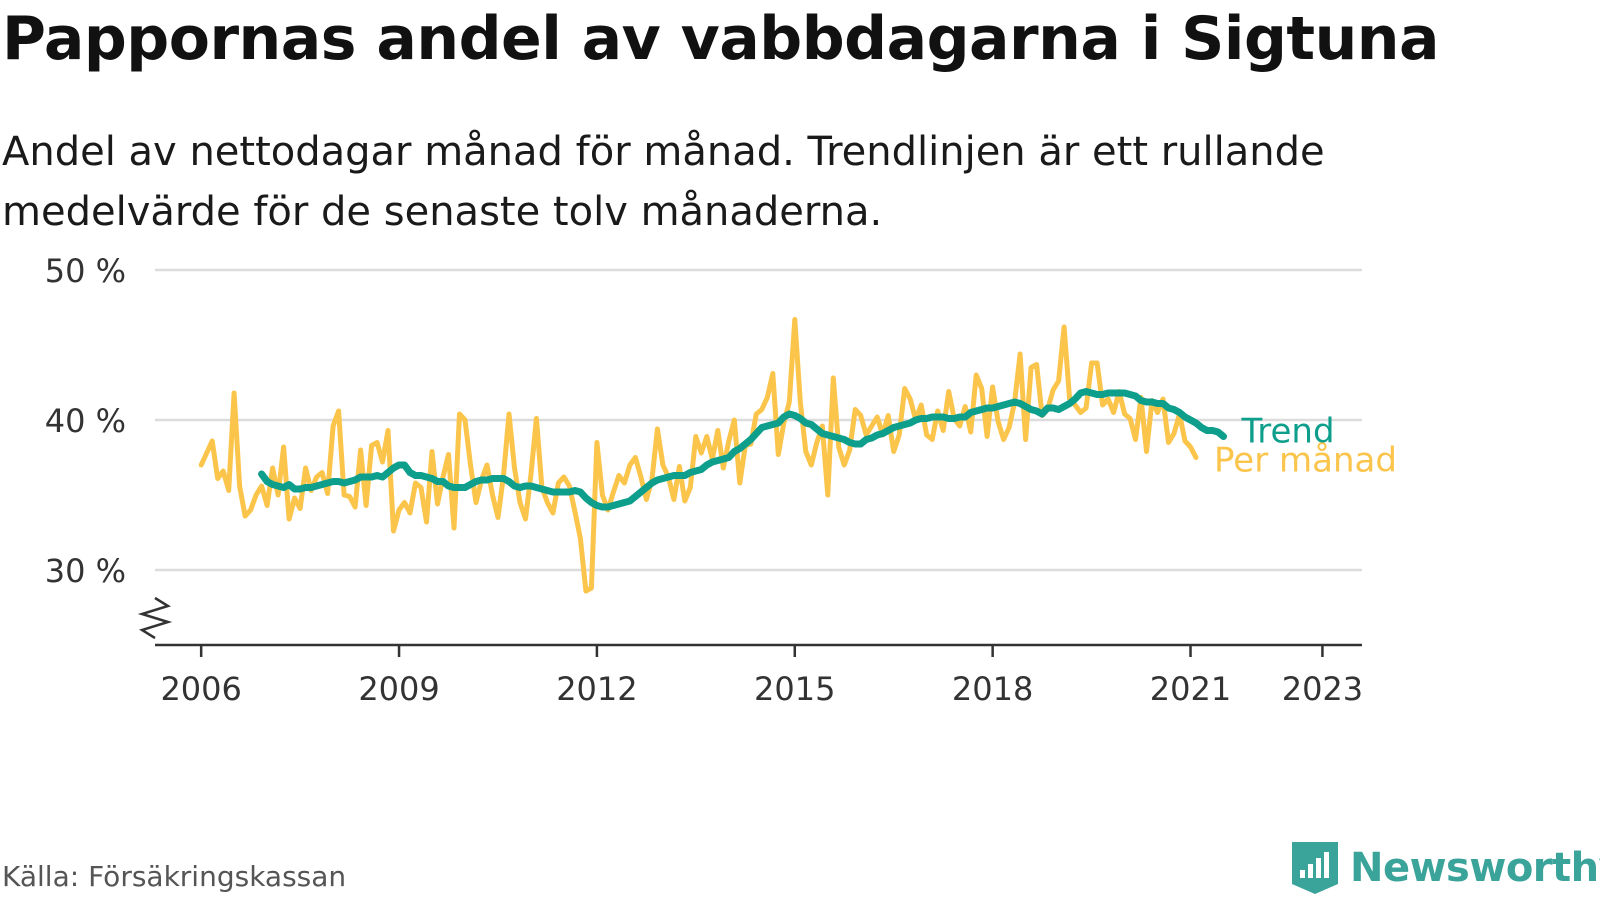 Image resolution: width=1600 pixels, height=900 pixels. Describe the element at coordinates (1315, 868) in the screenshot. I see `newsworthy-logo-icon` at that location.